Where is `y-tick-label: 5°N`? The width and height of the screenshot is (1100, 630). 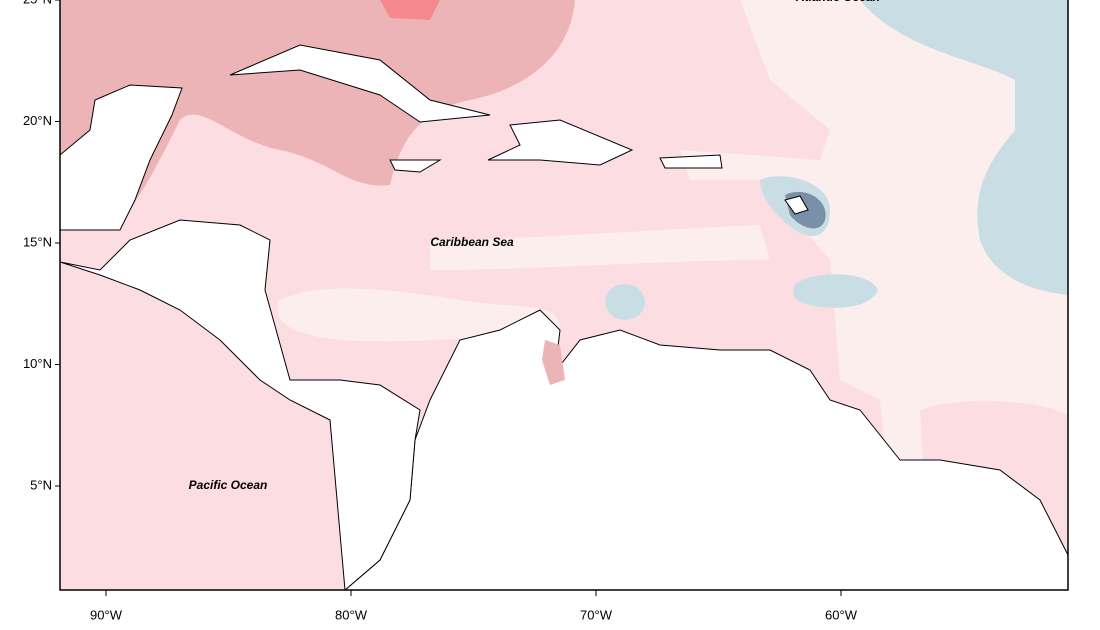 y-tick-label: 5°N is located at coordinates (41, 484).